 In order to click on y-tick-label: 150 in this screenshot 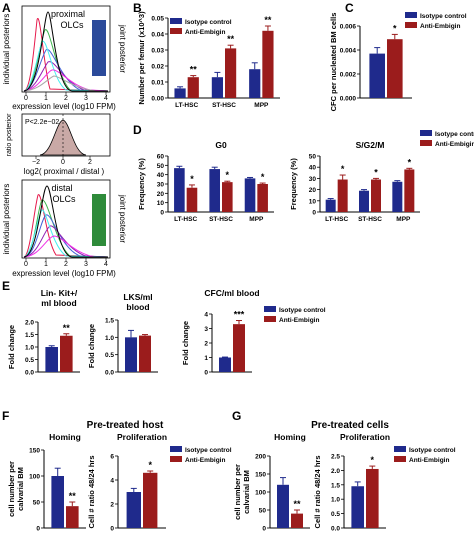, I will do `click(34, 451)`.